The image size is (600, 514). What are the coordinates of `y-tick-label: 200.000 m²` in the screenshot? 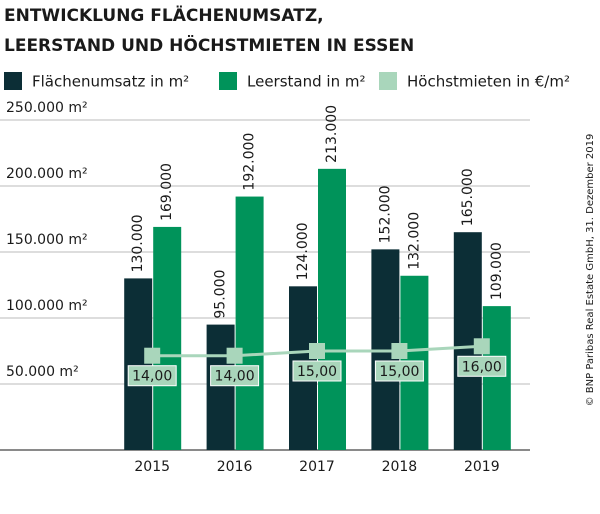 It's located at (47, 174).